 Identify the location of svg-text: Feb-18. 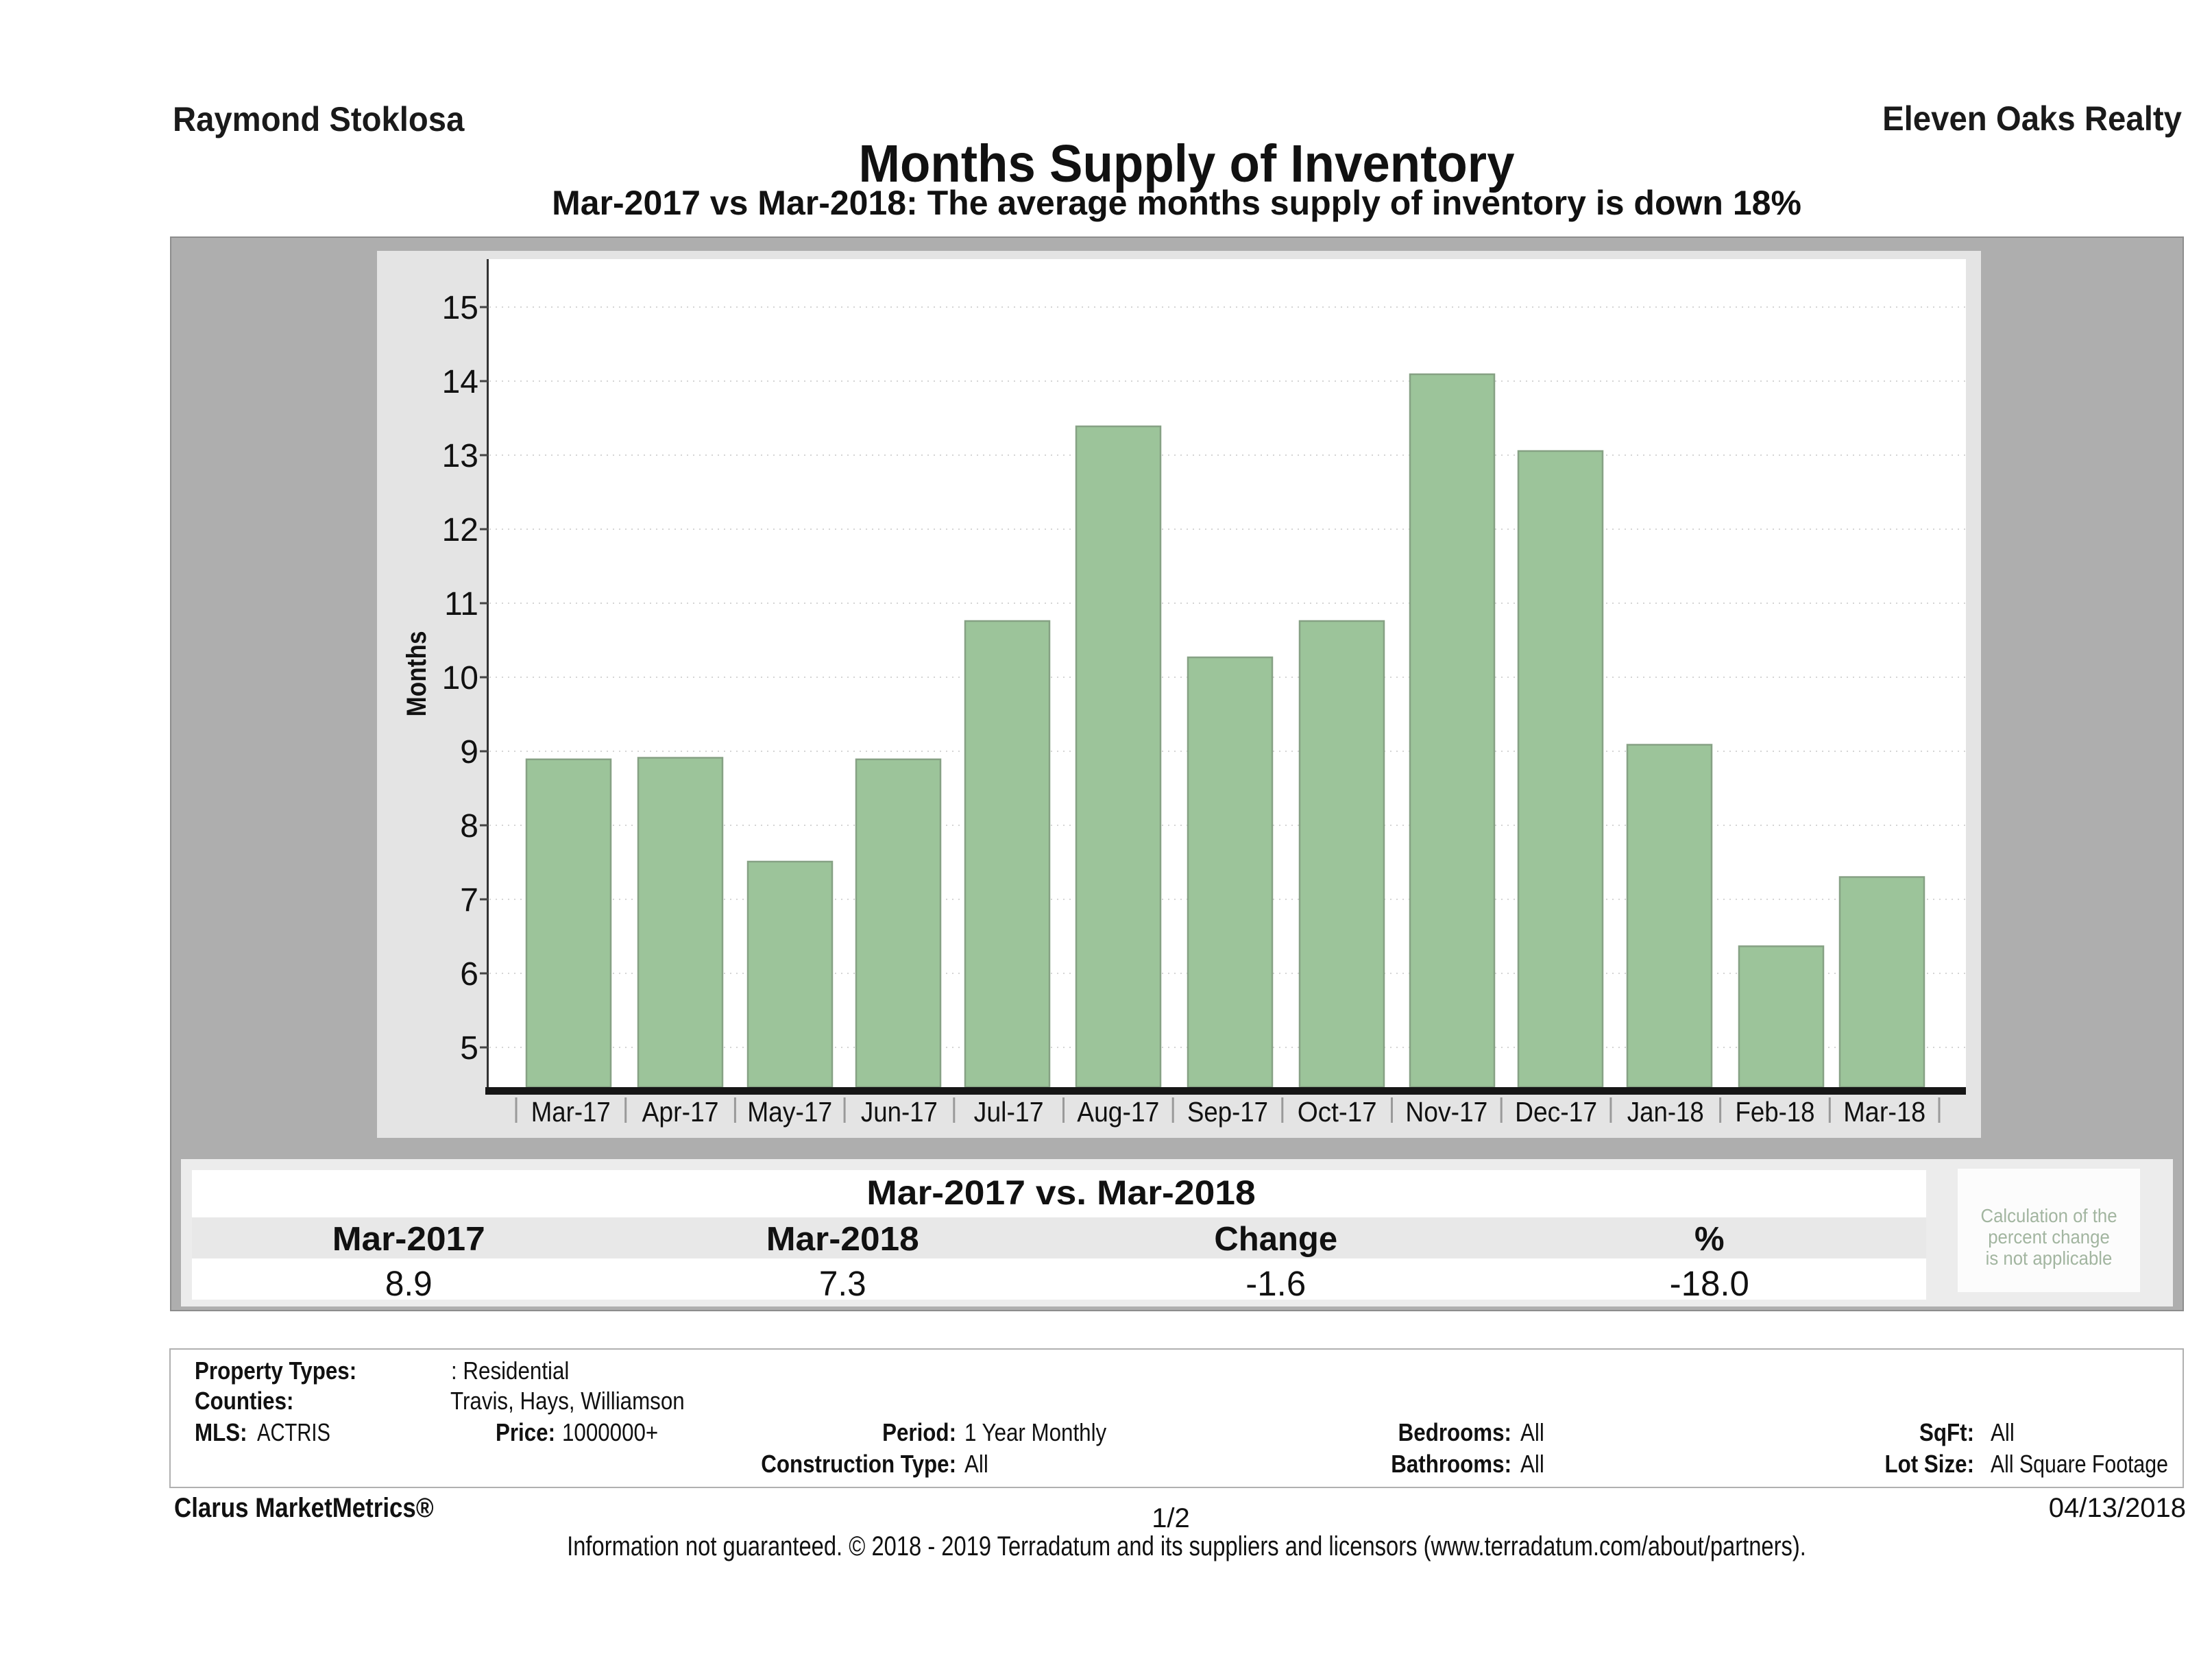
(1775, 1112).